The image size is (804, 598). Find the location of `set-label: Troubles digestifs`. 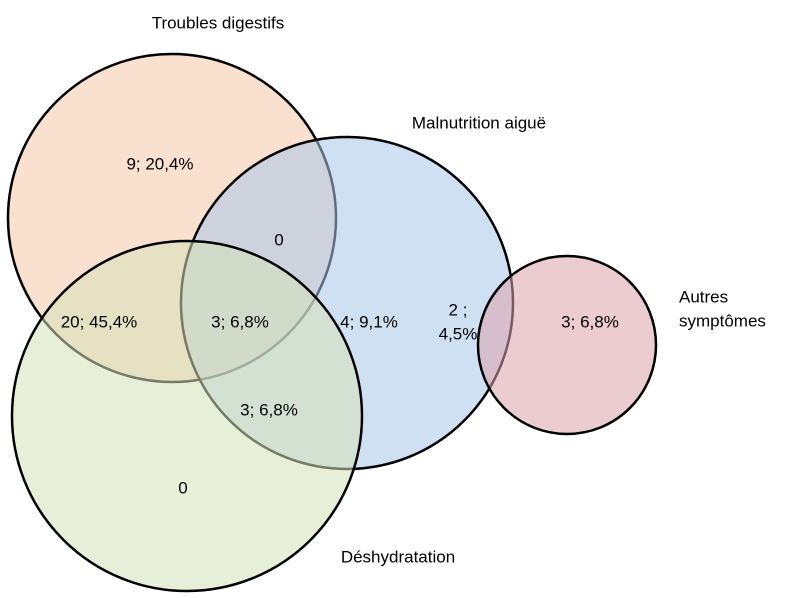

set-label: Troubles digestifs is located at coordinates (218, 22).